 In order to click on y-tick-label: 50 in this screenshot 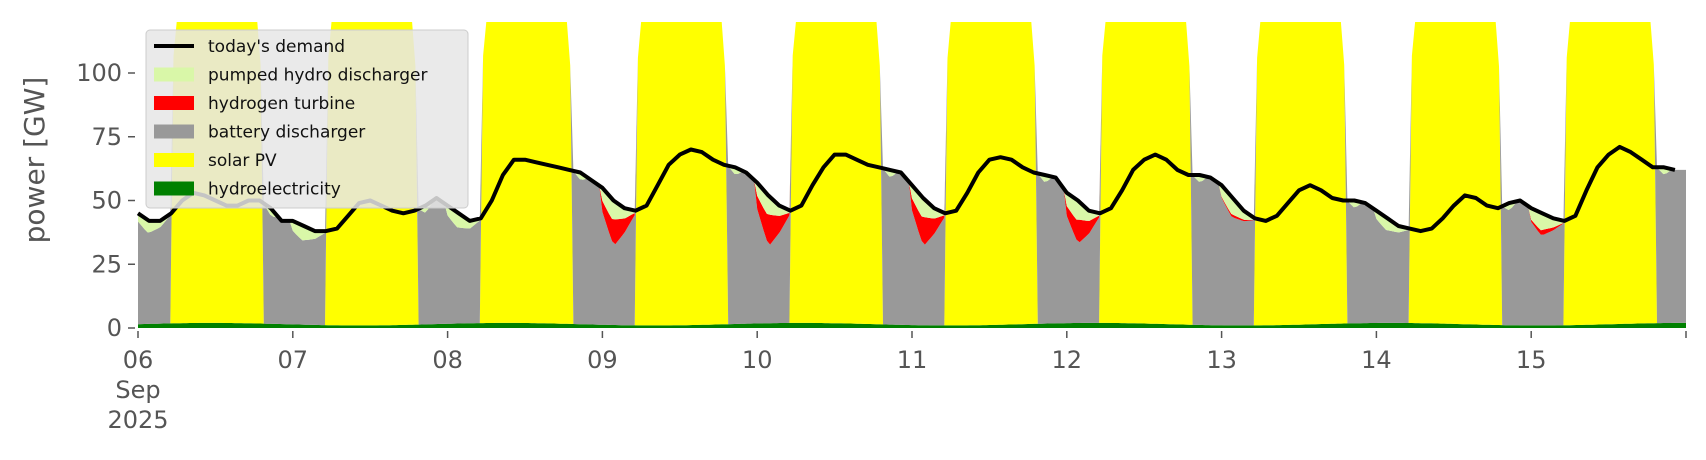, I will do `click(106, 201)`.